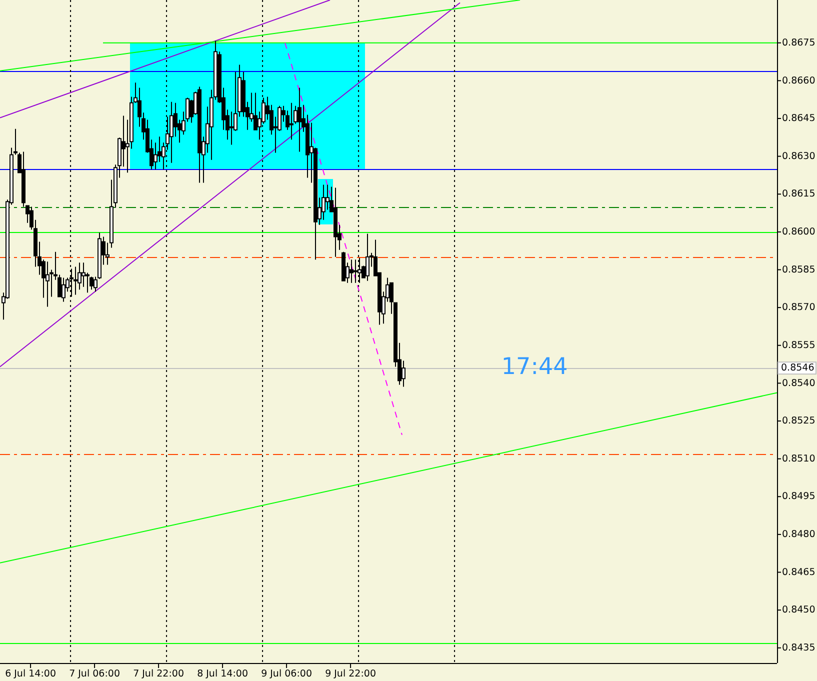 The image size is (817, 681). What do you see at coordinates (799, 80) in the screenshot?
I see `y-tick-label: 0.8660` at bounding box center [799, 80].